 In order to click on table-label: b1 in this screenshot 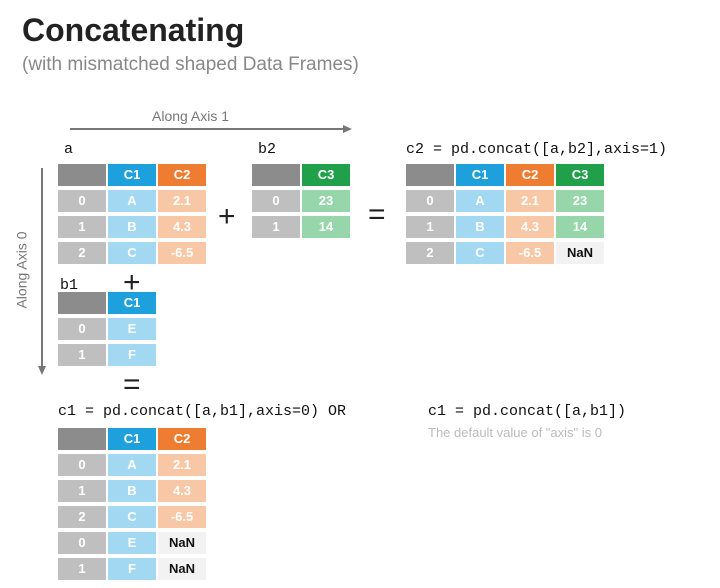, I will do `click(69, 285)`.